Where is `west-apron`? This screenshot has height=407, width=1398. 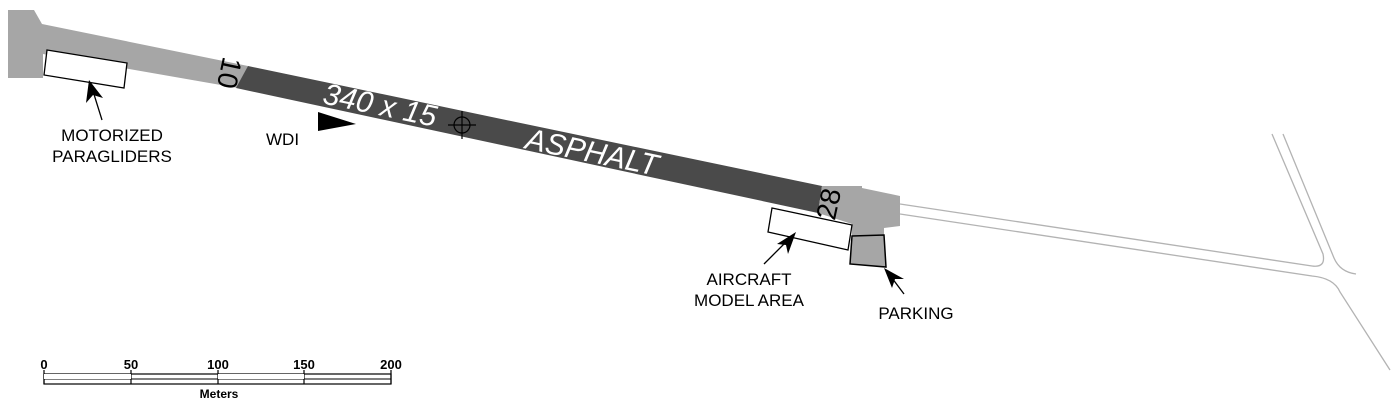 west-apron is located at coordinates (128, 49).